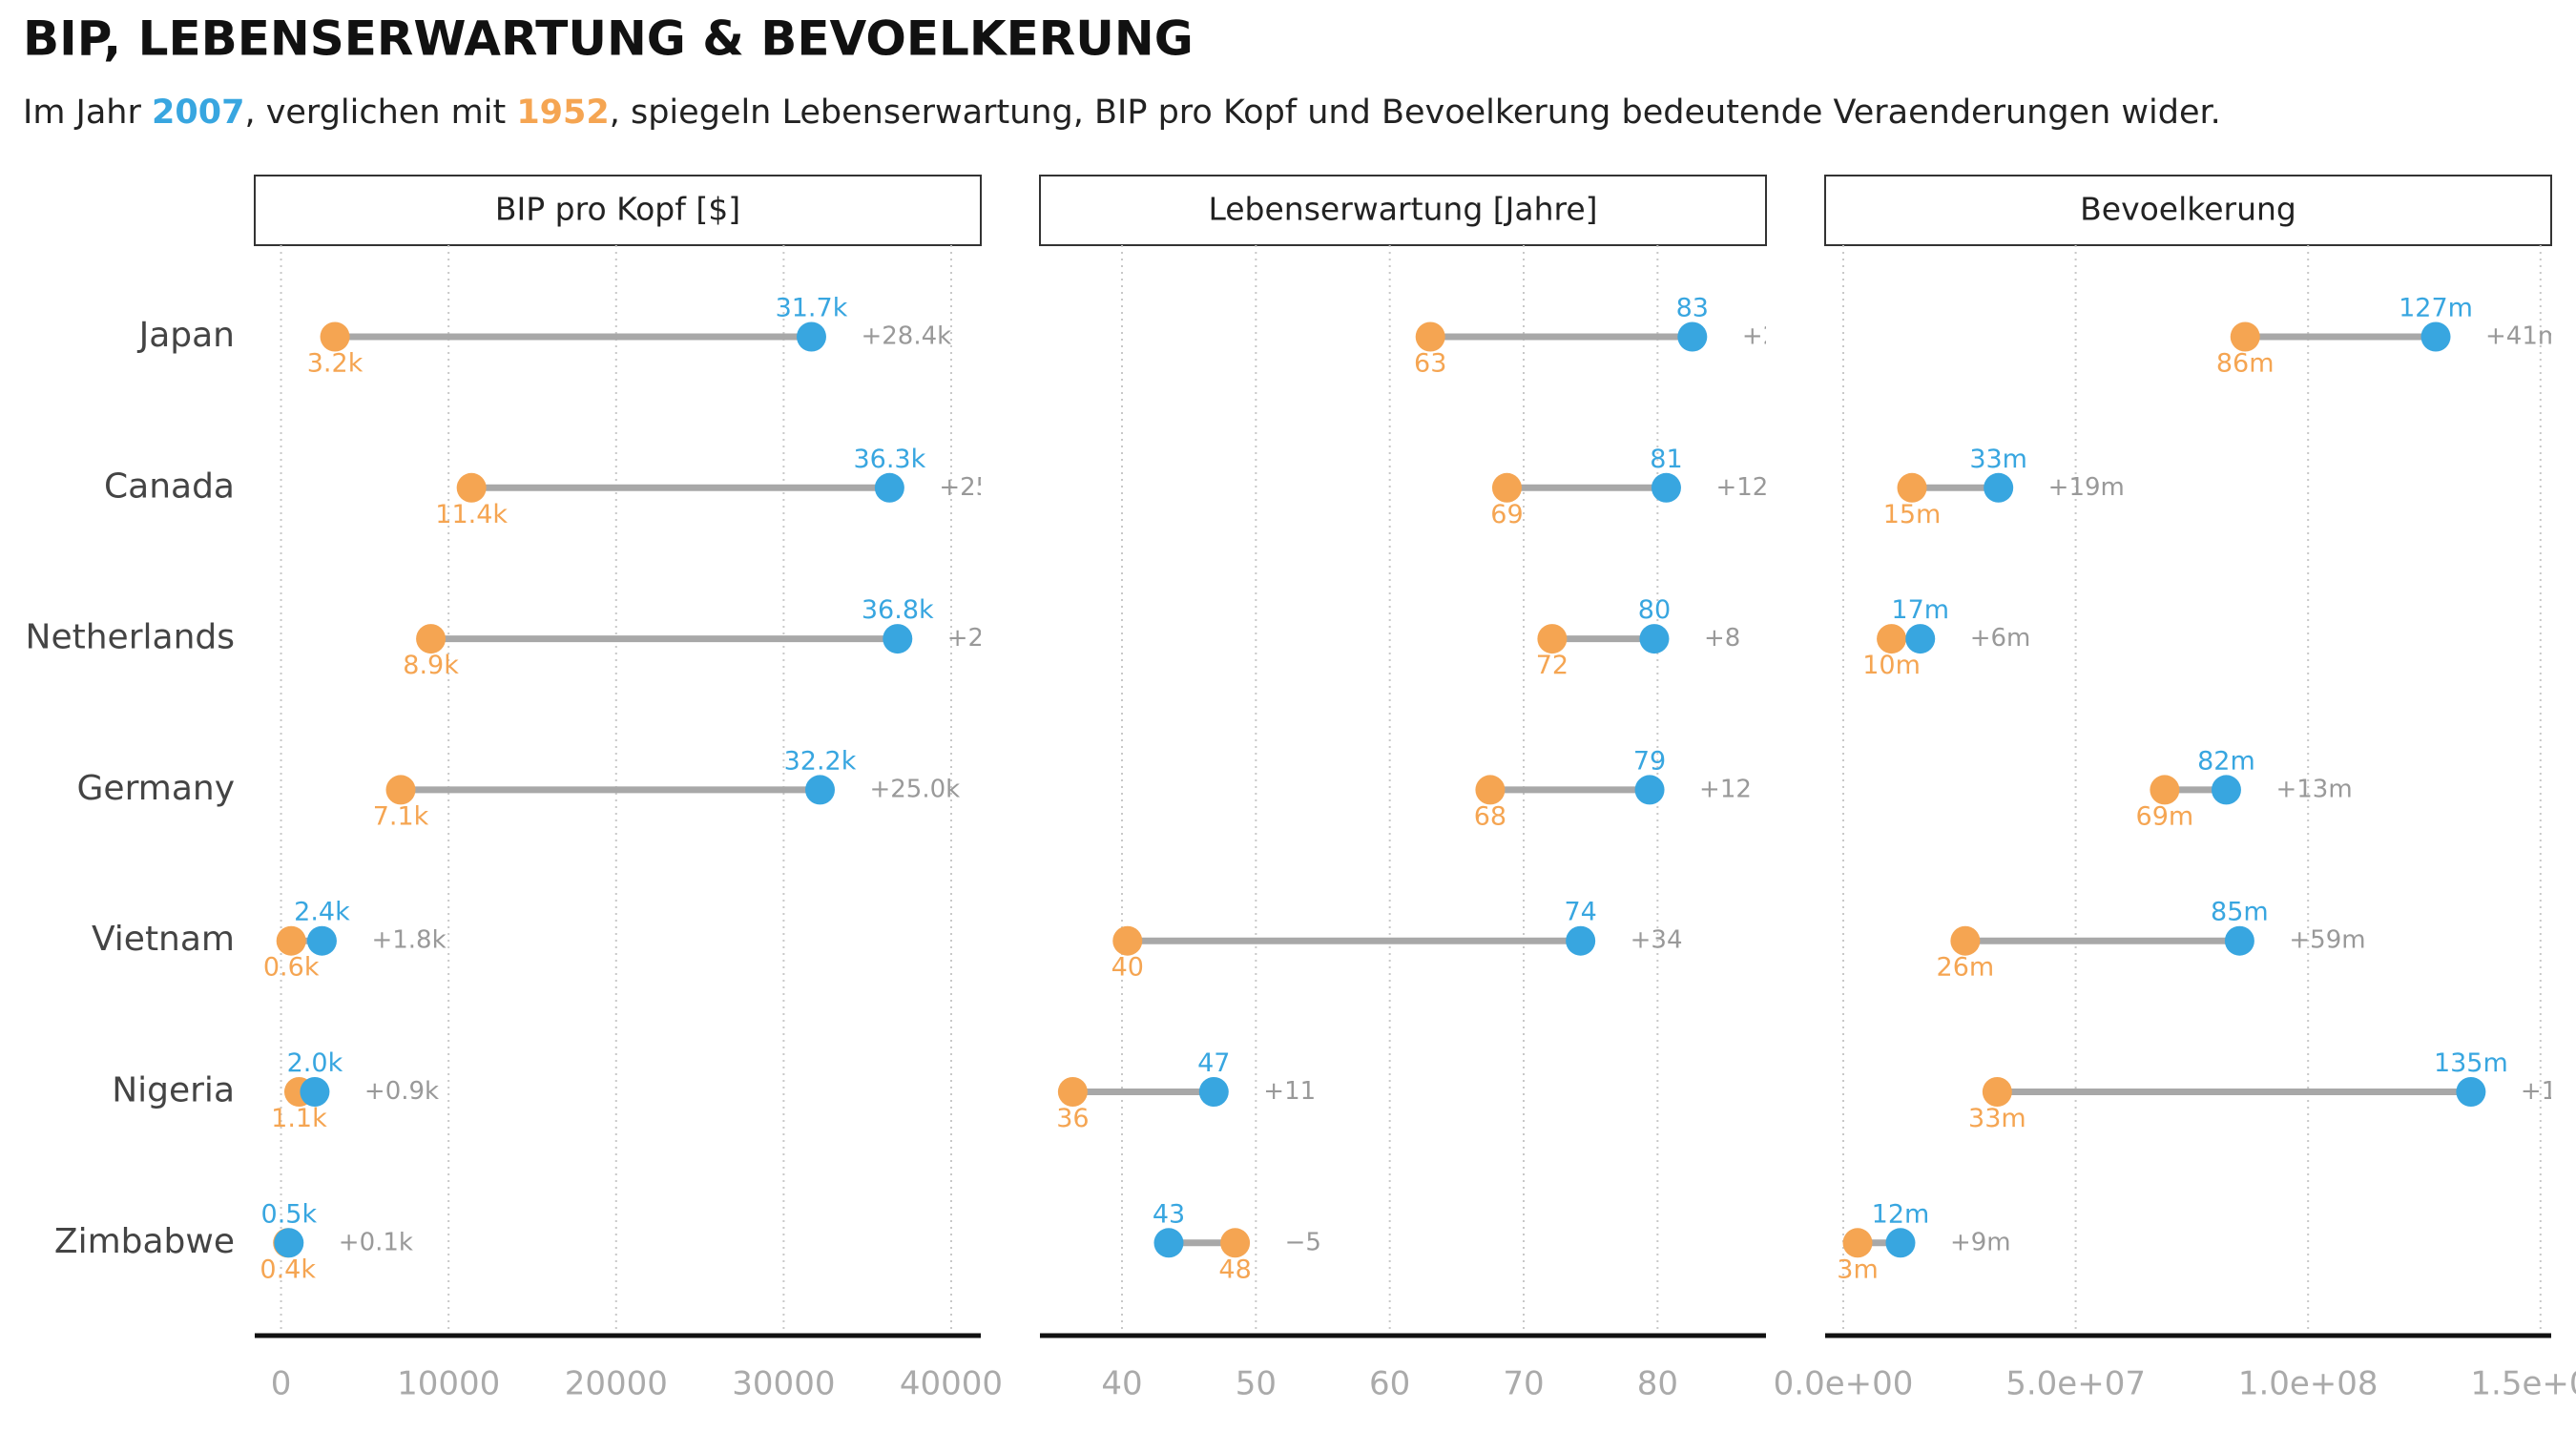 The height and width of the screenshot is (1431, 2576). What do you see at coordinates (2086, 487) in the screenshot?
I see `diff-label: +19m` at bounding box center [2086, 487].